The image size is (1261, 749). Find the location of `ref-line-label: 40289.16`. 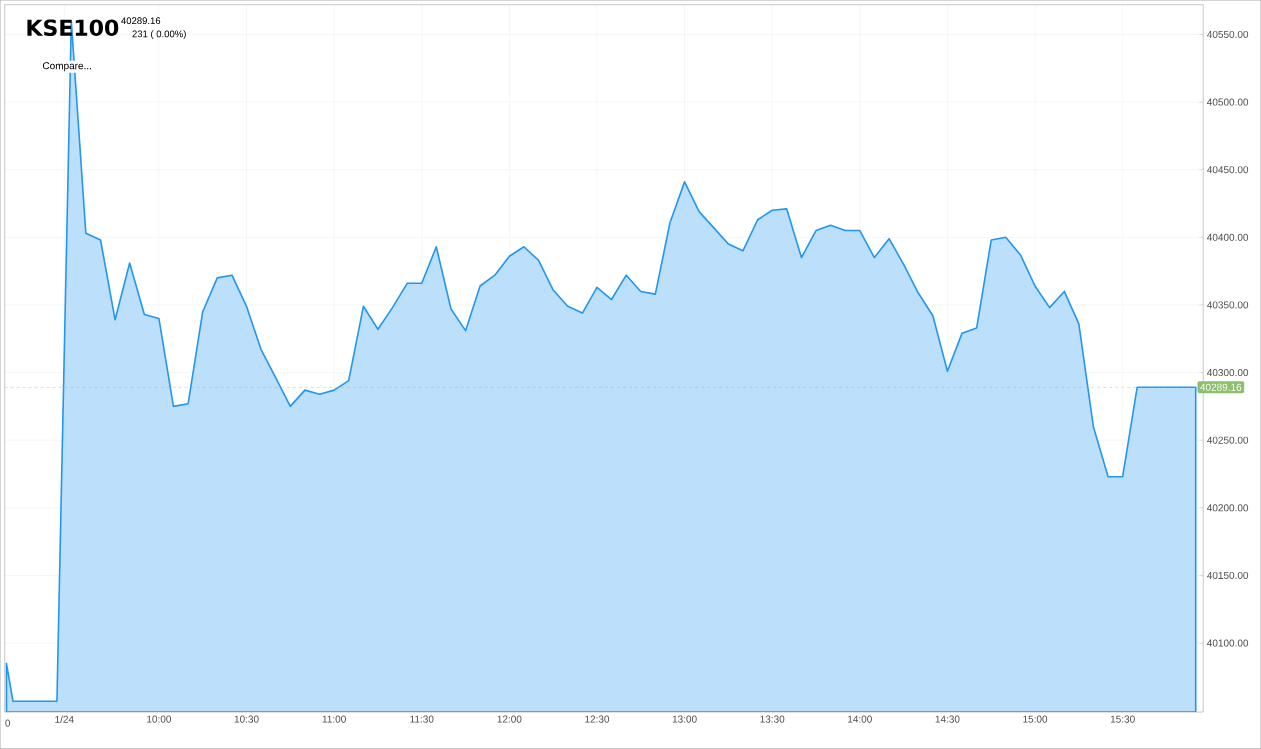

ref-line-label: 40289.16 is located at coordinates (1221, 387).